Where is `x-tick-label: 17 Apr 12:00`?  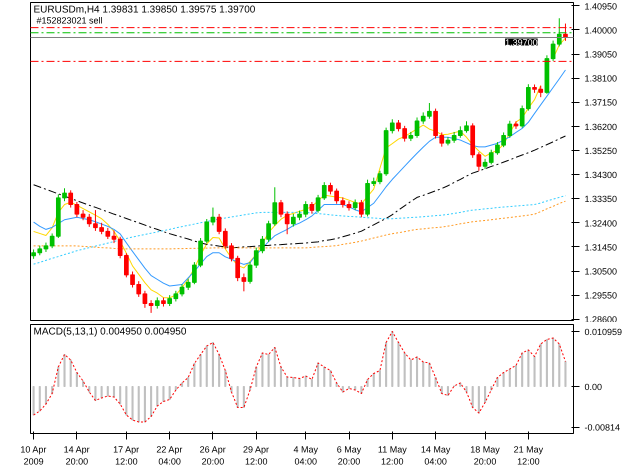 x-tick-label: 17 Apr 12:00 is located at coordinates (126, 455).